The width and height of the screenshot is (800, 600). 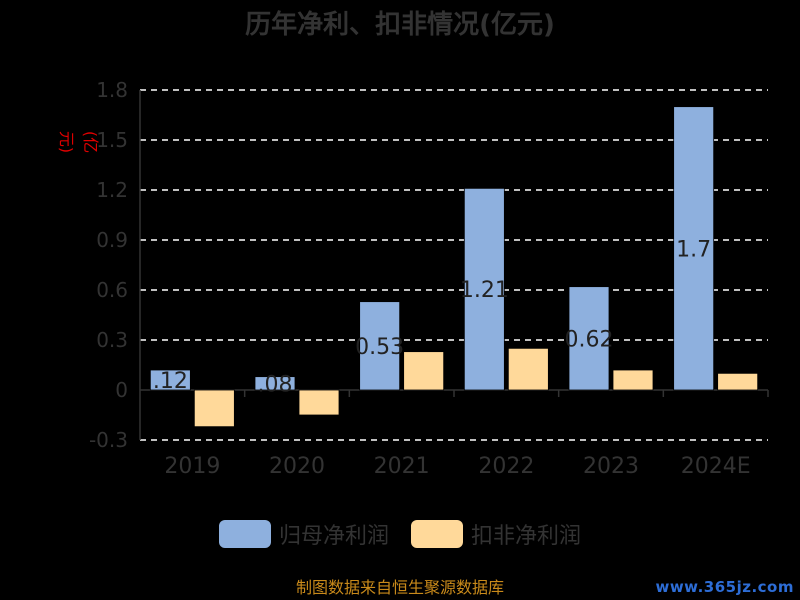 What do you see at coordinates (333, 536) in the screenshot?
I see `legend-label-series-1: 归母净利润` at bounding box center [333, 536].